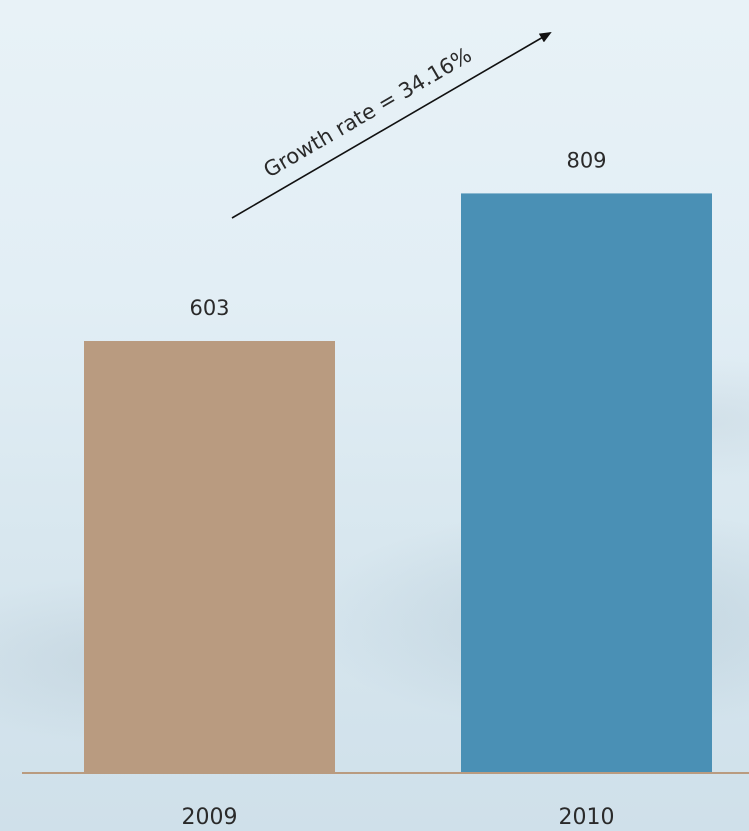  Describe the element at coordinates (587, 817) in the screenshot. I see `category-label-2010: 2010` at that location.